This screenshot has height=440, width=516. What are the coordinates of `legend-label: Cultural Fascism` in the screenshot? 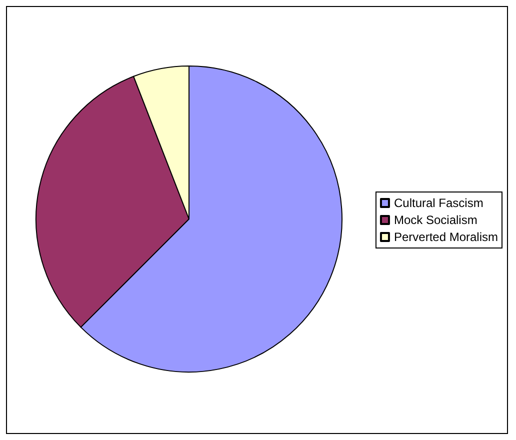 It's located at (439, 203).